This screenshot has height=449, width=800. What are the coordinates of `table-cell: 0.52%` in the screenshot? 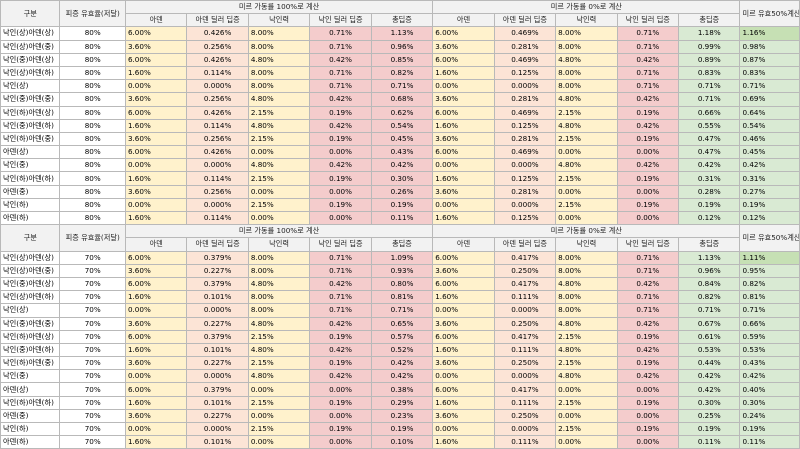 It's located at (402, 350).